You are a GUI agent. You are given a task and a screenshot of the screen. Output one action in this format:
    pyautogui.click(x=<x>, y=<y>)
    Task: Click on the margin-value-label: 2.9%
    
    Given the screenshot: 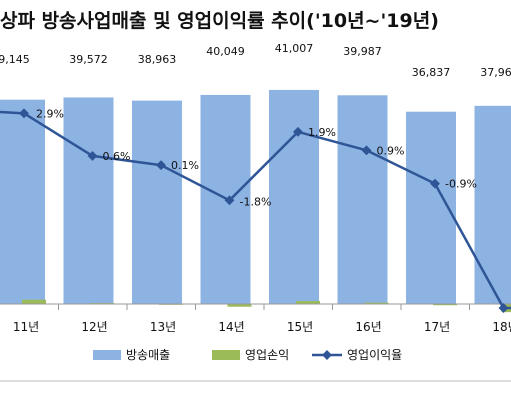 What is the action you would take?
    pyautogui.click(x=50, y=113)
    